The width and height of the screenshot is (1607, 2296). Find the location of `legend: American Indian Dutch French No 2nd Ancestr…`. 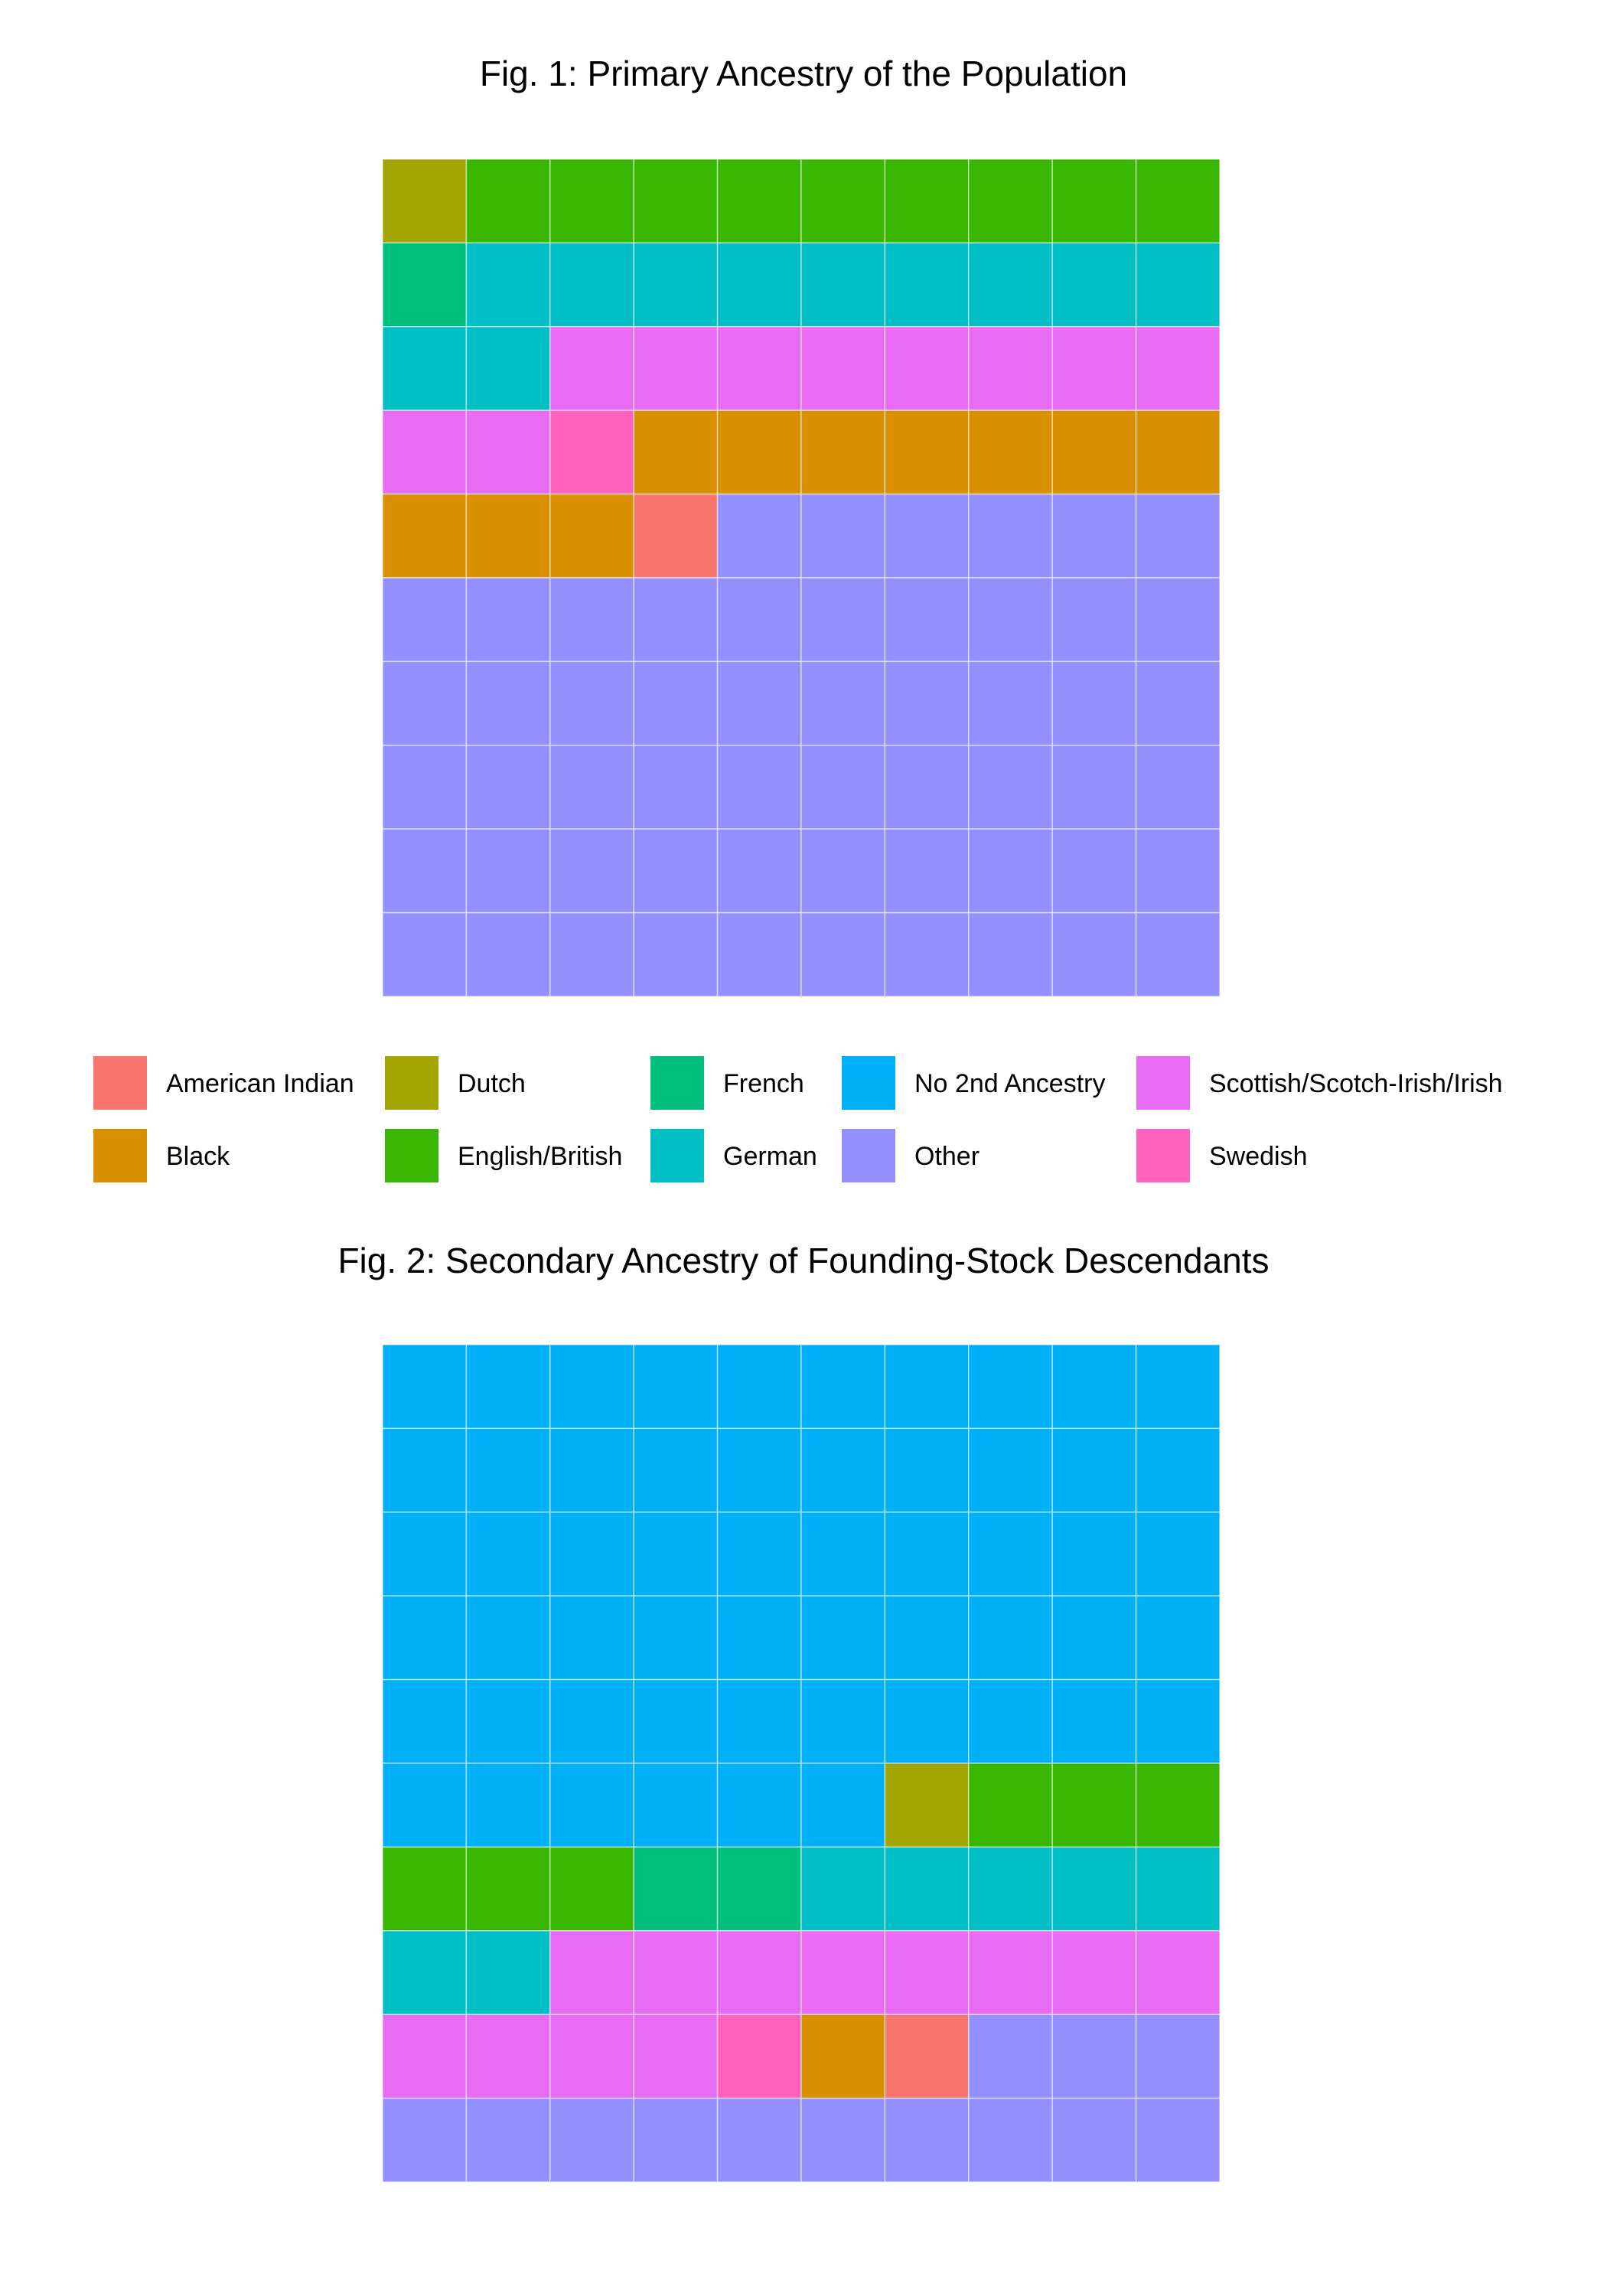

legend: American Indian Dutch French No 2nd Ancestr… is located at coordinates (798, 1119).